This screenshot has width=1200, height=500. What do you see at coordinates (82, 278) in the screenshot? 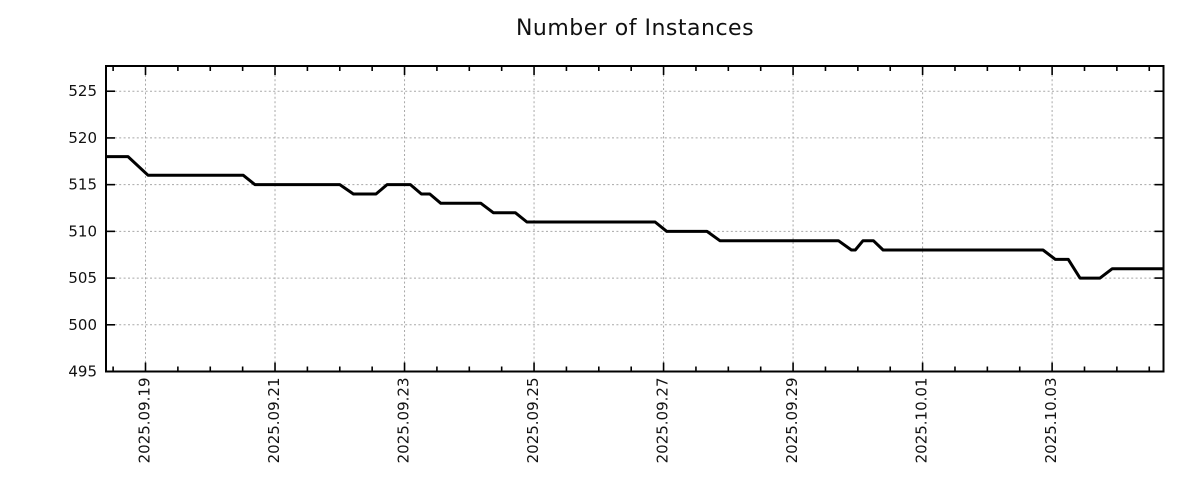
I see `y-tick-label: 505` at bounding box center [82, 278].